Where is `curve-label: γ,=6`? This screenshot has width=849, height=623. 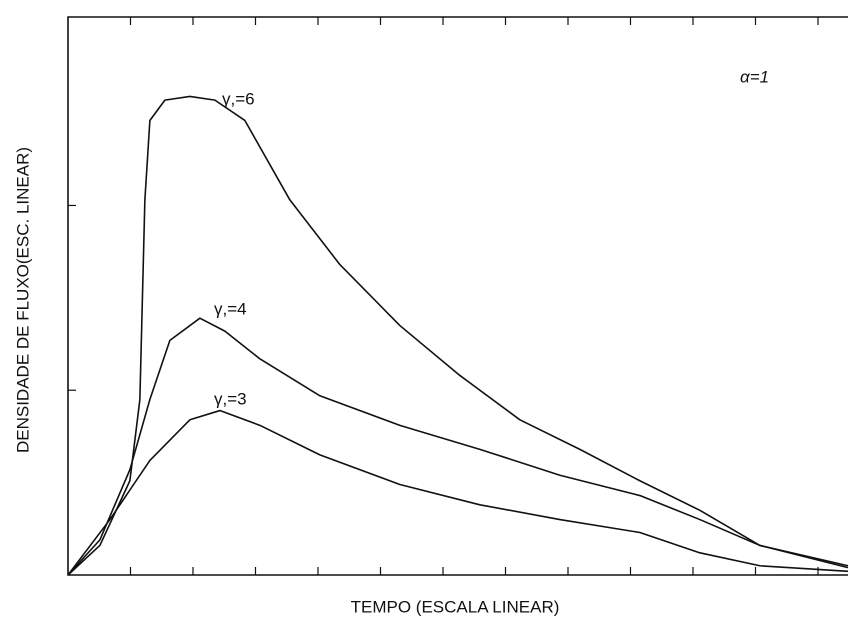 curve-label: γ,=6 is located at coordinates (238, 98).